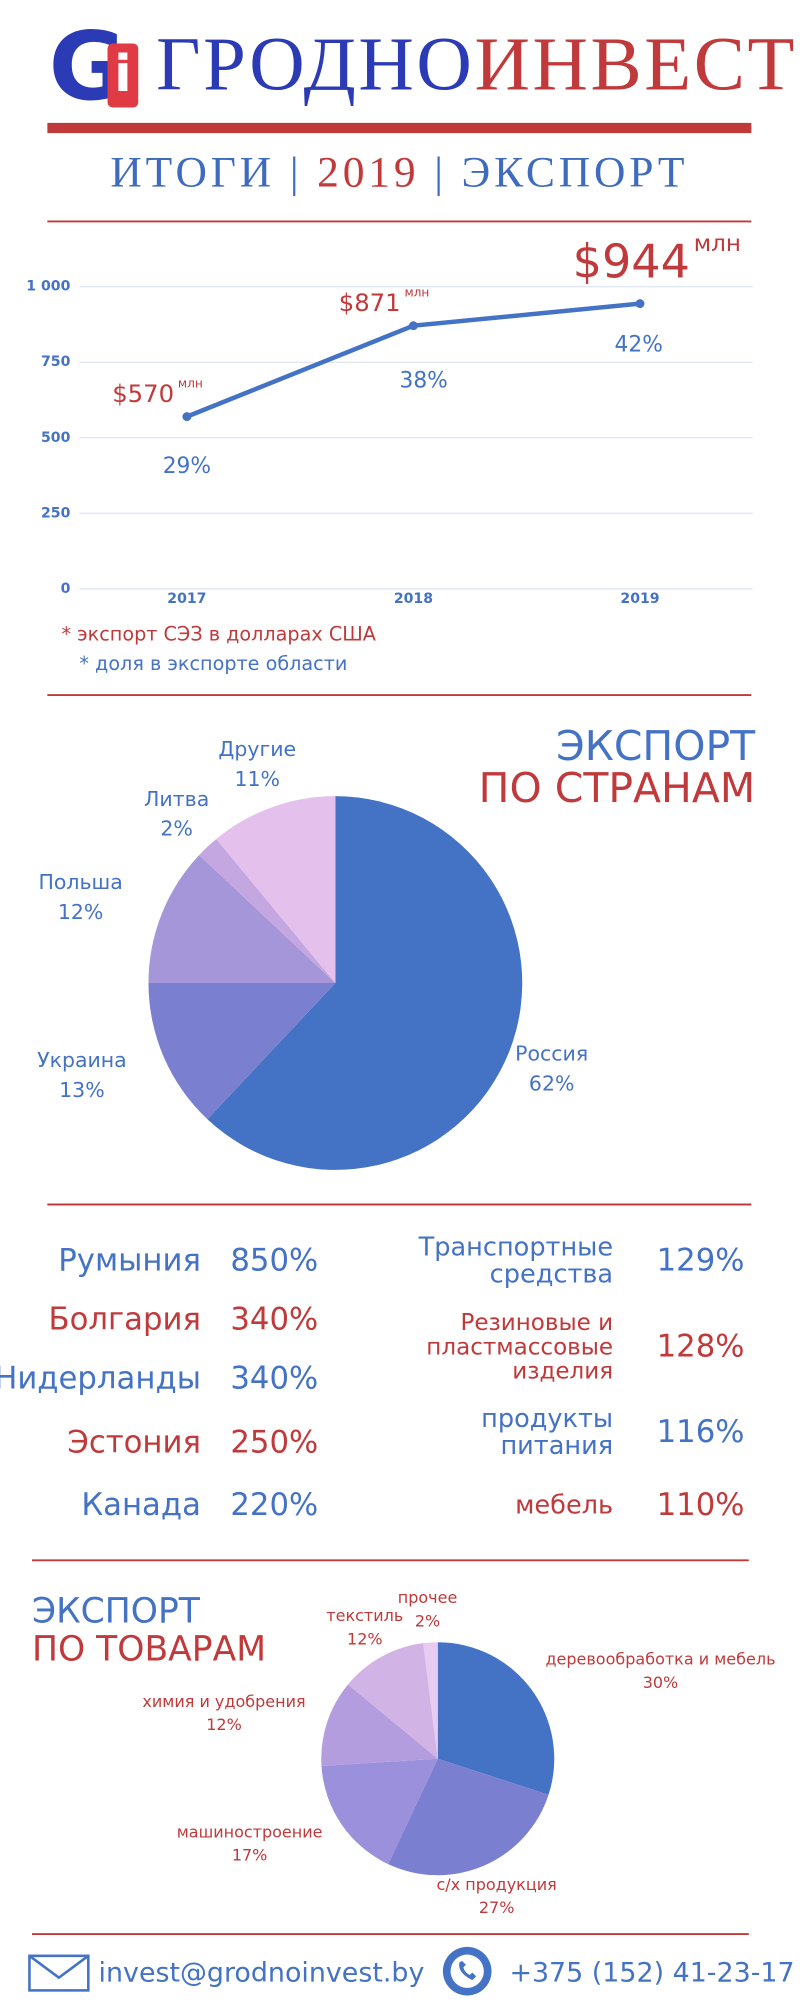 This screenshot has height=2000, width=800. I want to click on country-growth: 220%, so click(274, 1505).